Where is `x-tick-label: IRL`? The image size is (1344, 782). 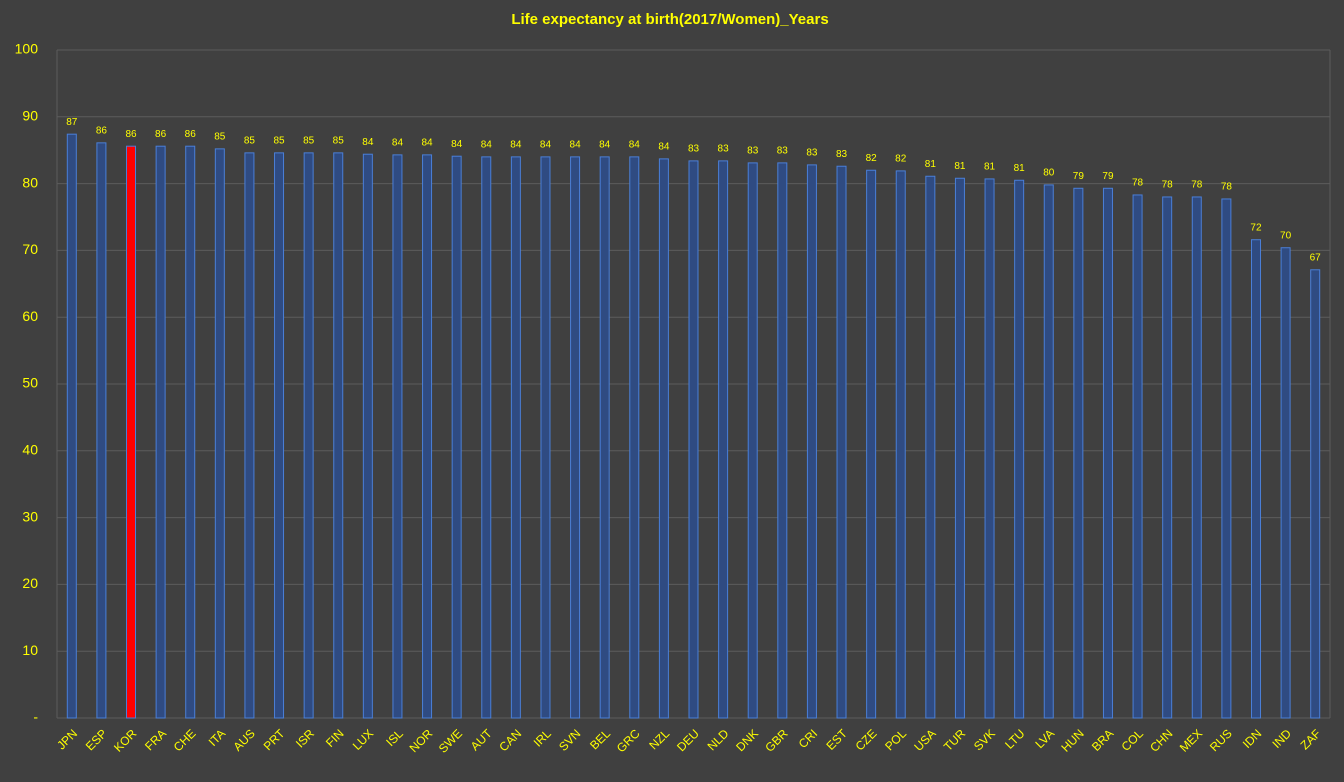
x-tick-label: IRL is located at coordinates (542, 737).